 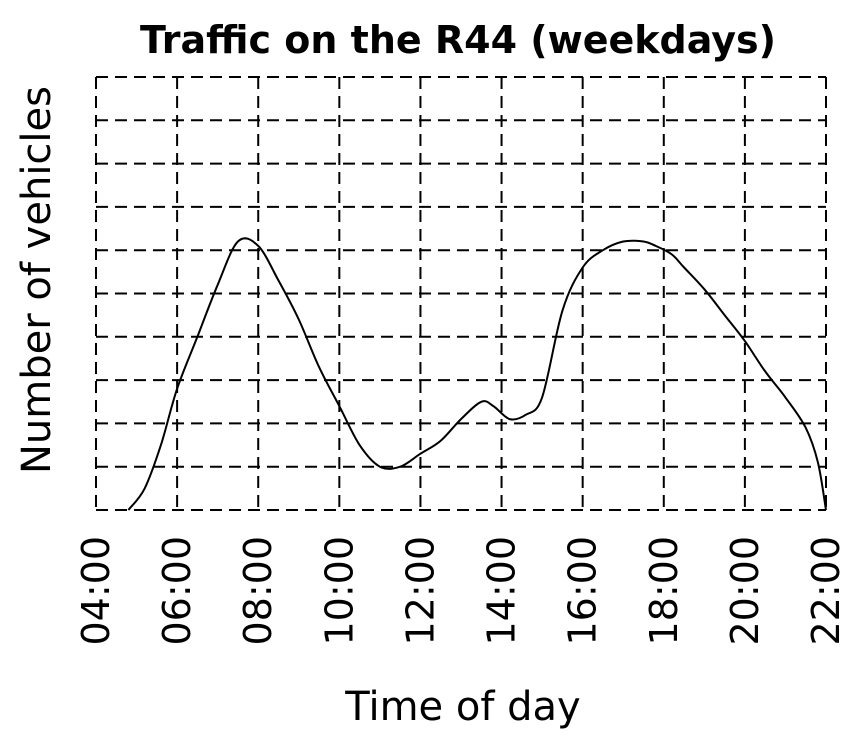 What do you see at coordinates (458, 40) in the screenshot?
I see `chart-title: Traffic on the R44 (weekdays)` at bounding box center [458, 40].